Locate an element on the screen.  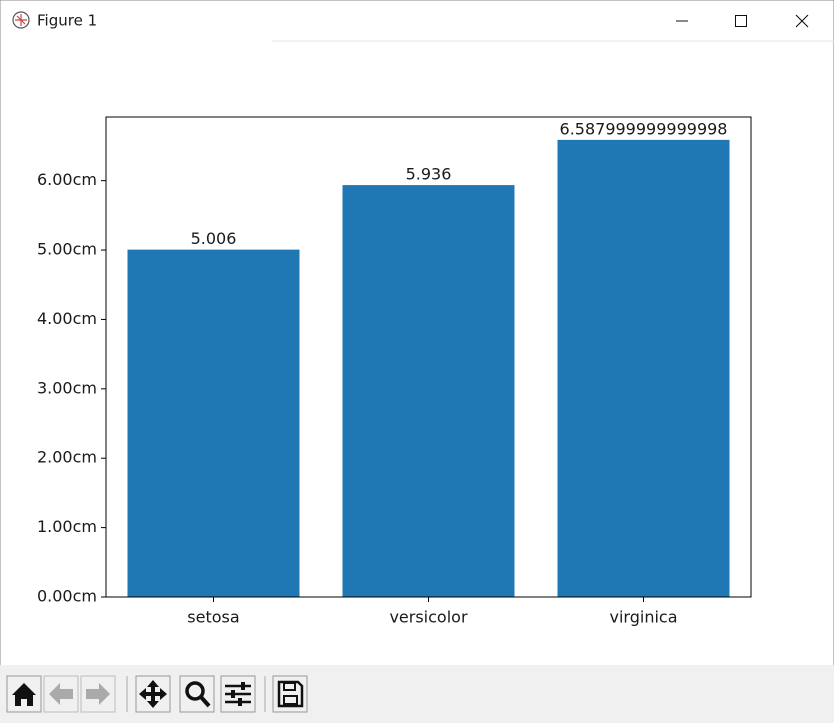
maximize-button is located at coordinates (741, 21).